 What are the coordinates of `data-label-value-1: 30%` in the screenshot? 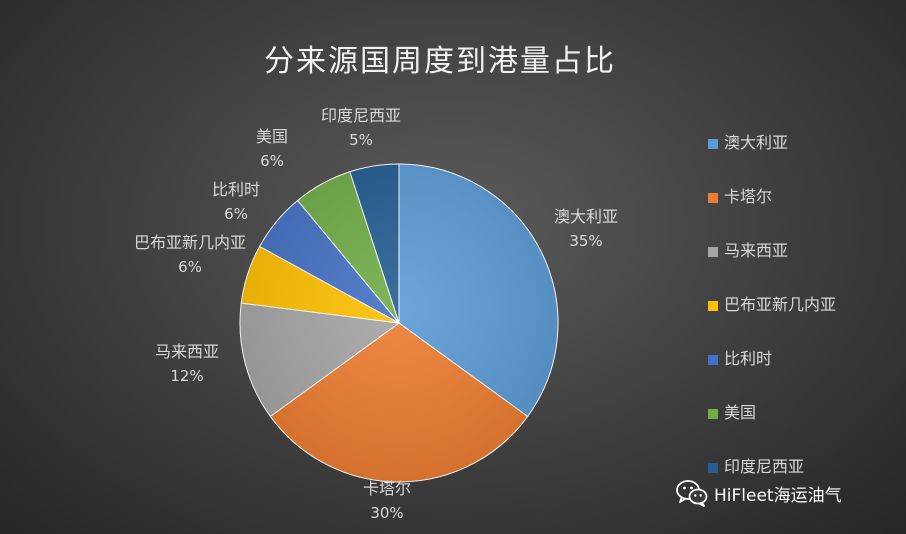 It's located at (386, 513).